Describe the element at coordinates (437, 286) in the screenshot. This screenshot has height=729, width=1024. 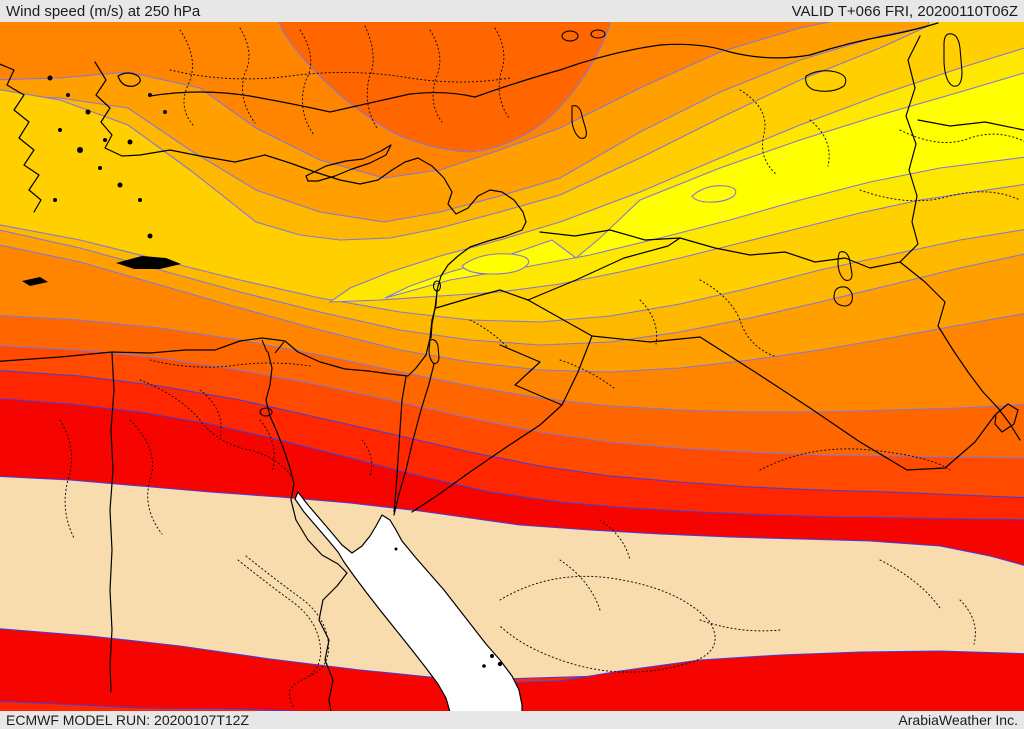
I see `sea-of-galilee` at that location.